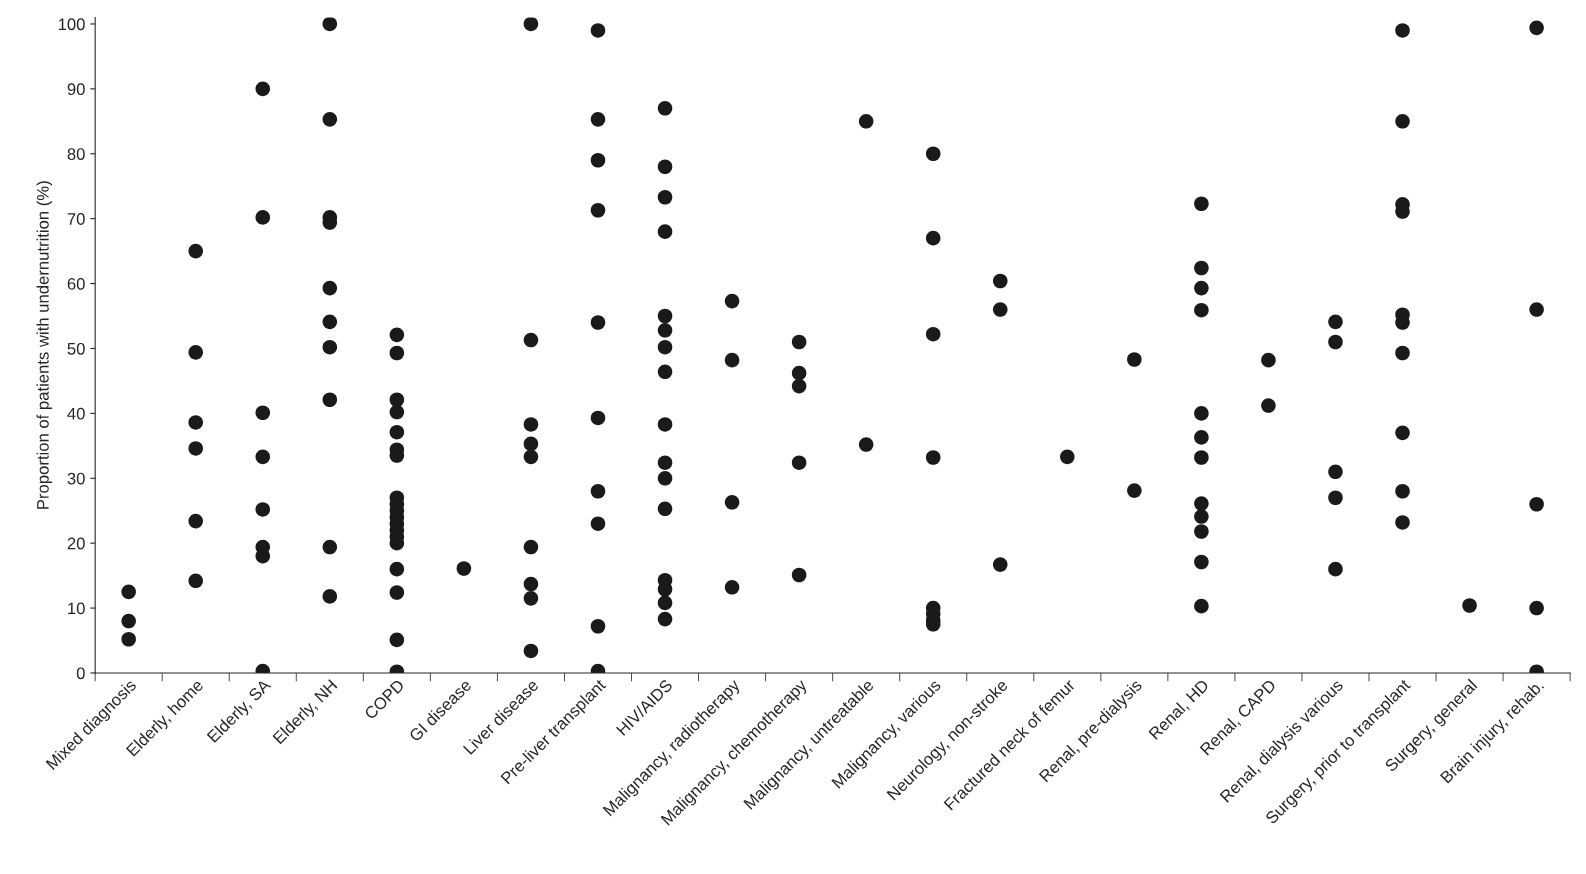 This screenshot has width=1586, height=874. What do you see at coordinates (76, 154) in the screenshot?
I see `y-tick-label: 80` at bounding box center [76, 154].